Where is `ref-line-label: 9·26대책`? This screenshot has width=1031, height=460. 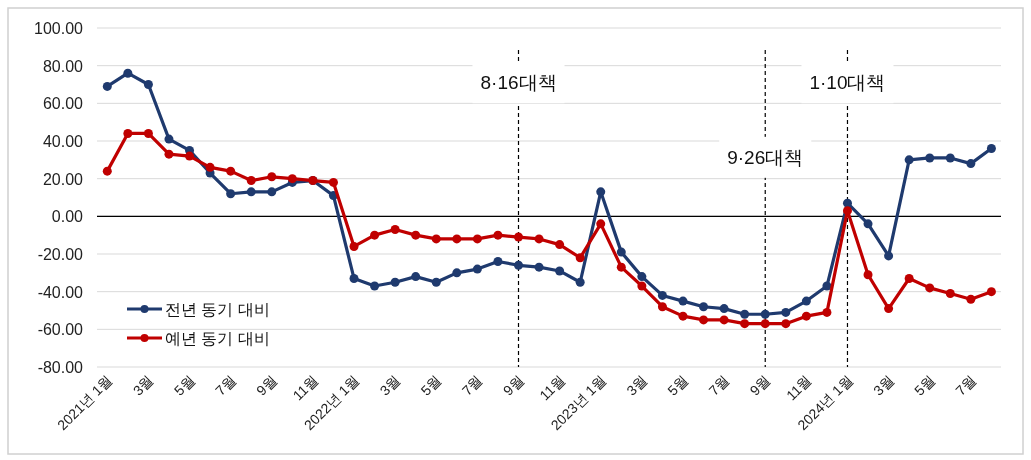
ref-line-label: 9·26대책 is located at coordinates (765, 157).